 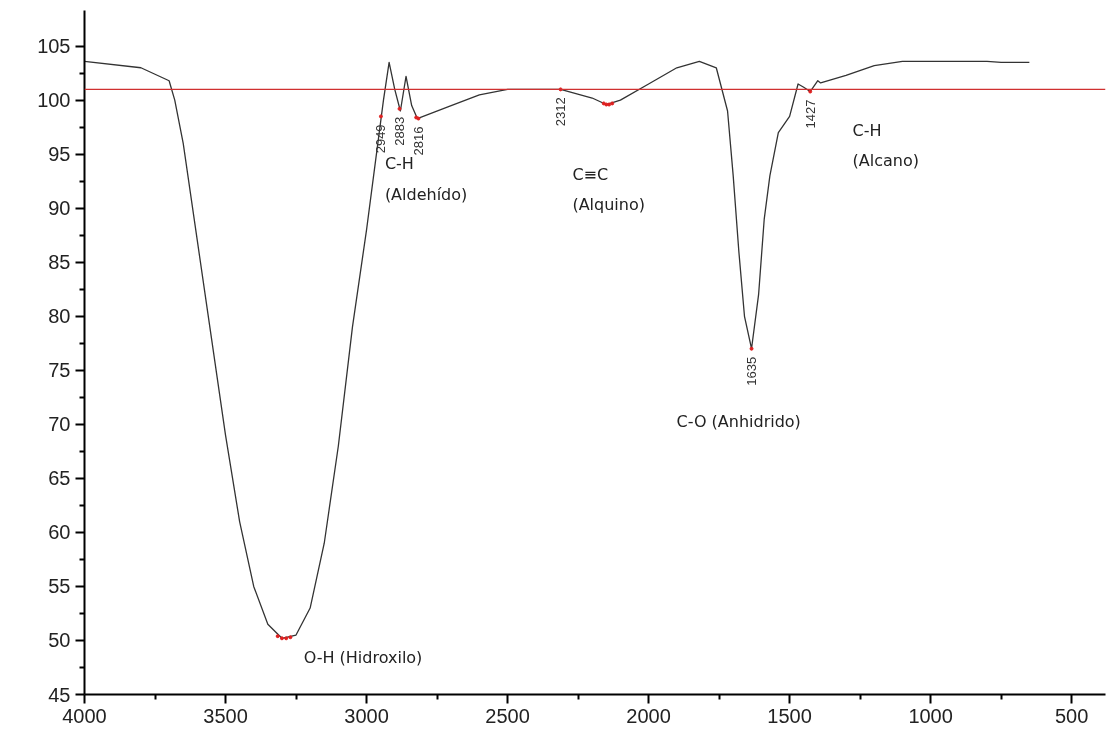 What do you see at coordinates (381, 139) in the screenshot?
I see `annotation: 2949` at bounding box center [381, 139].